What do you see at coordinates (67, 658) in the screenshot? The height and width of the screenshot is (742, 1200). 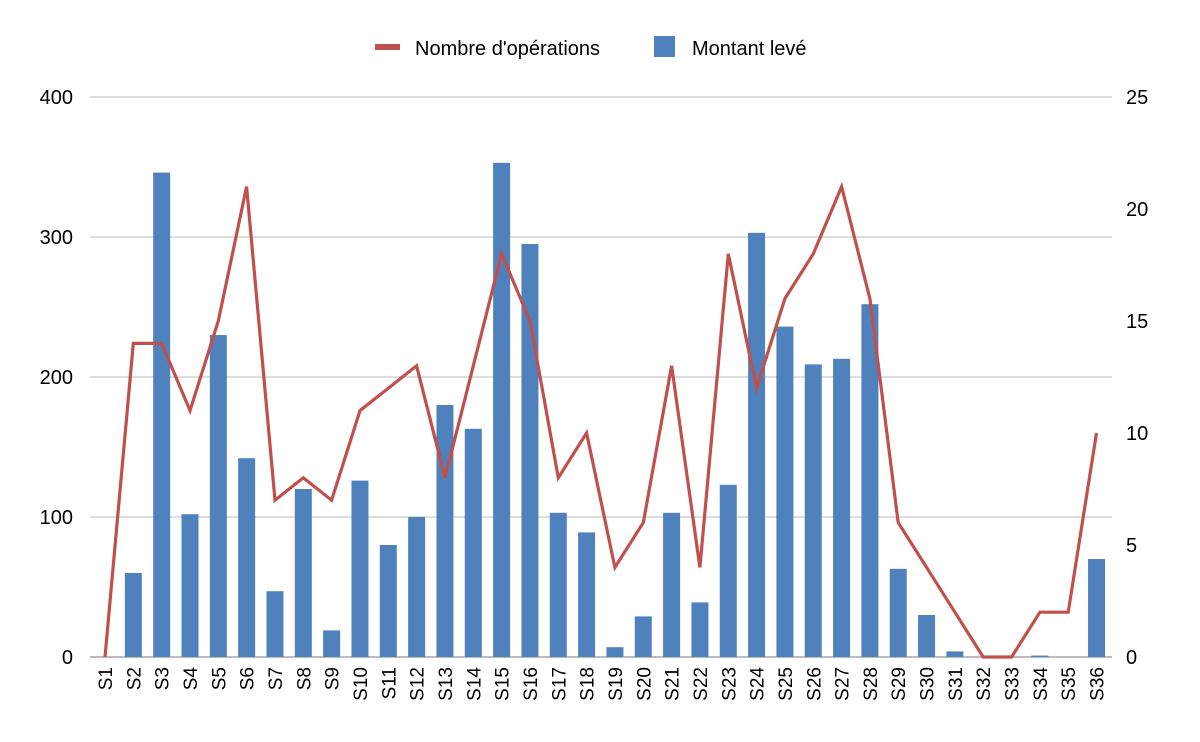 I see `left-tick-label: 0` at bounding box center [67, 658].